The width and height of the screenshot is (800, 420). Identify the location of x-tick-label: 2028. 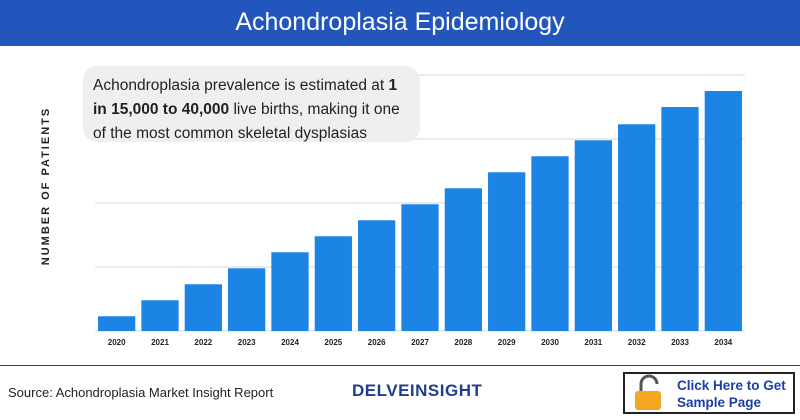
(463, 342).